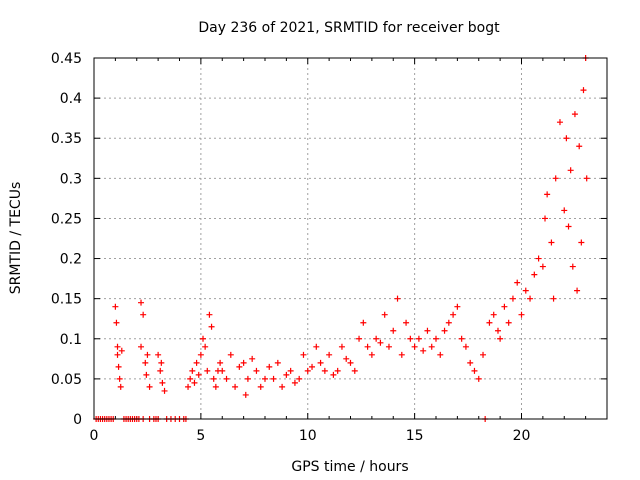 This screenshot has width=640, height=480. What do you see at coordinates (66, 139) in the screenshot?
I see `y-tick-label: 0.35` at bounding box center [66, 139].